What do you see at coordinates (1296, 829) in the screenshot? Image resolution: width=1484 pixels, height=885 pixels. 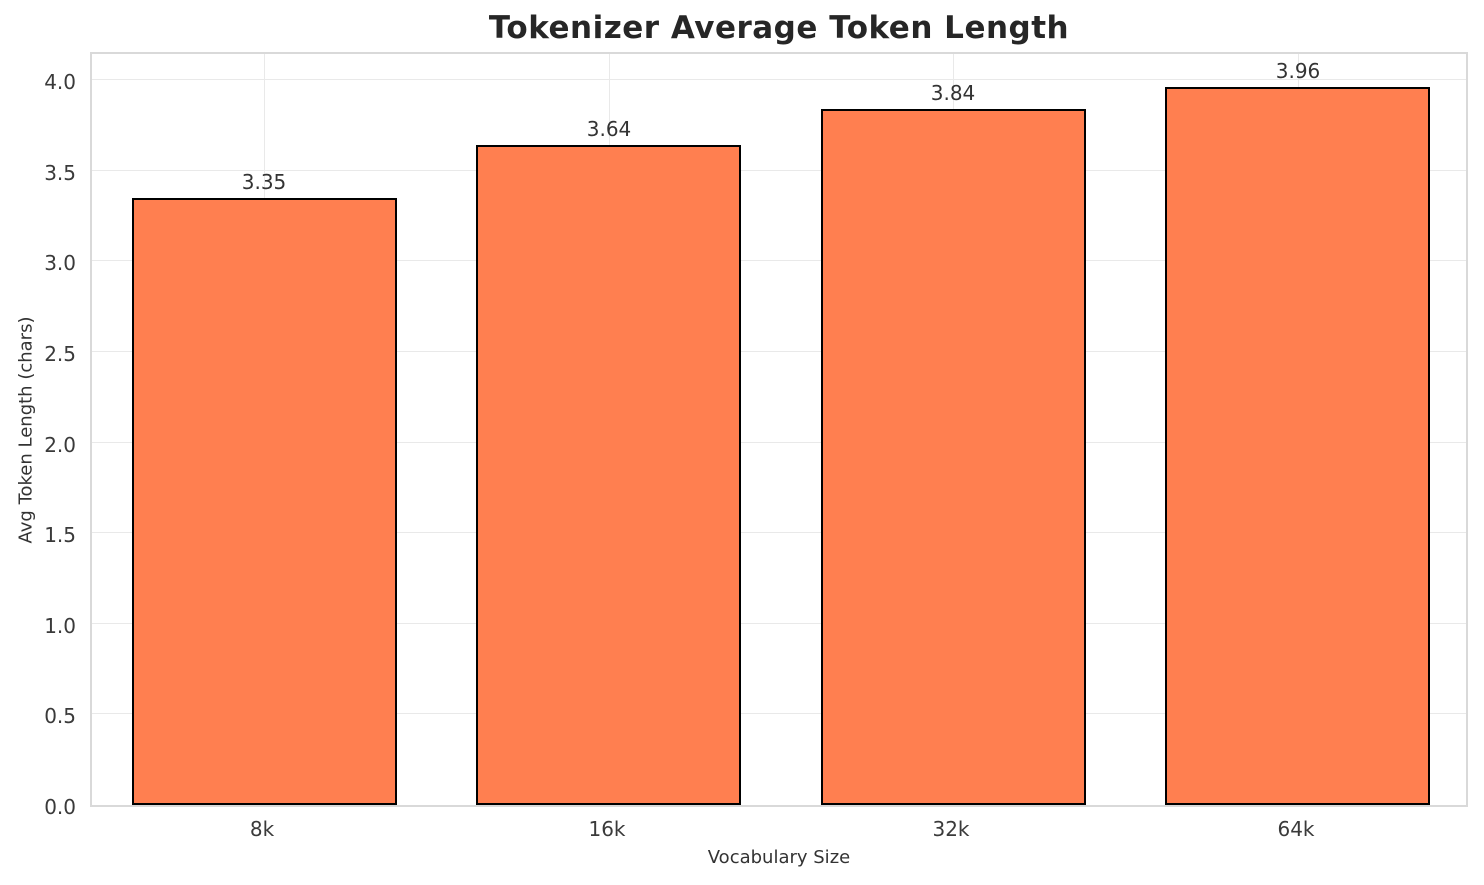 I see `x-tick-label-64k: 64k` at bounding box center [1296, 829].